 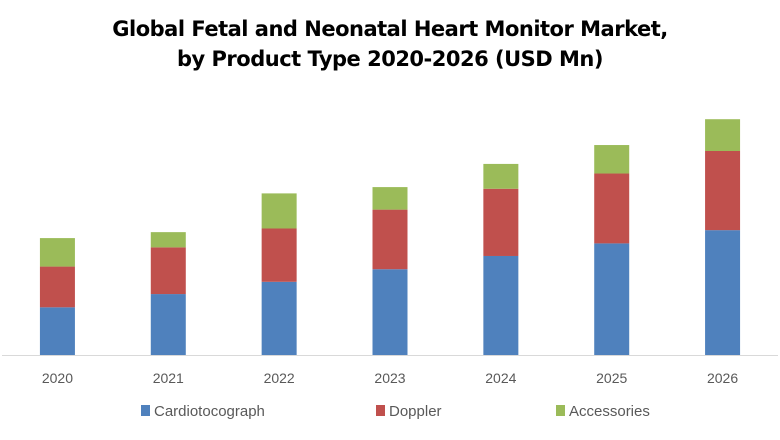 I want to click on bar-cardiotocograph-2025, so click(x=612, y=299).